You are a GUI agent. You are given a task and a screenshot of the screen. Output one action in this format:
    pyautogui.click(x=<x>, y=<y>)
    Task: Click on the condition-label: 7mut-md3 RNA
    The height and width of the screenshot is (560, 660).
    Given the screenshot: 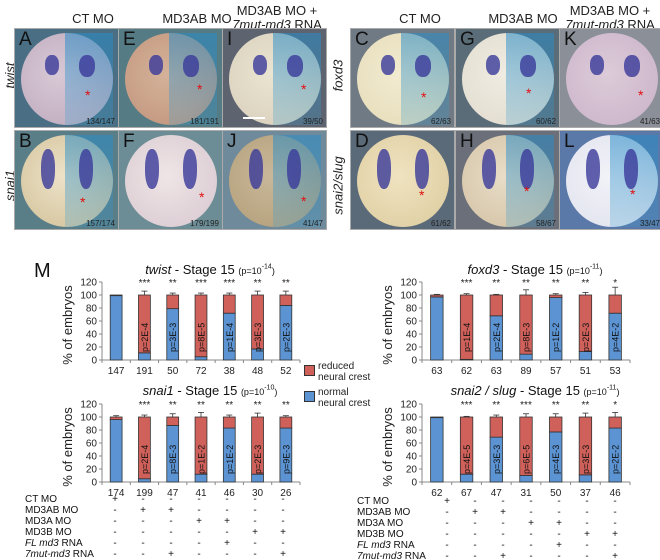 What is the action you would take?
    pyautogui.click(x=395, y=555)
    